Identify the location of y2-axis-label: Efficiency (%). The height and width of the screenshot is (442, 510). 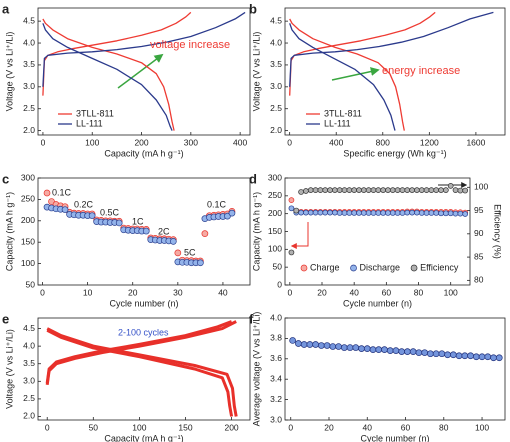
(498, 231).